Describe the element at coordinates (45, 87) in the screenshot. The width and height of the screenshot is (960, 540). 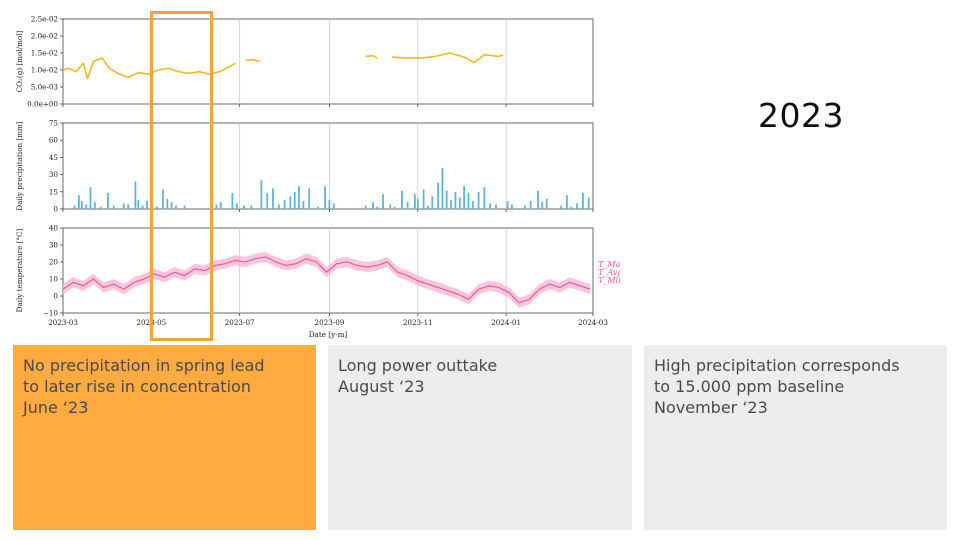
I see `y-tick-label: 5.0e-03` at that location.